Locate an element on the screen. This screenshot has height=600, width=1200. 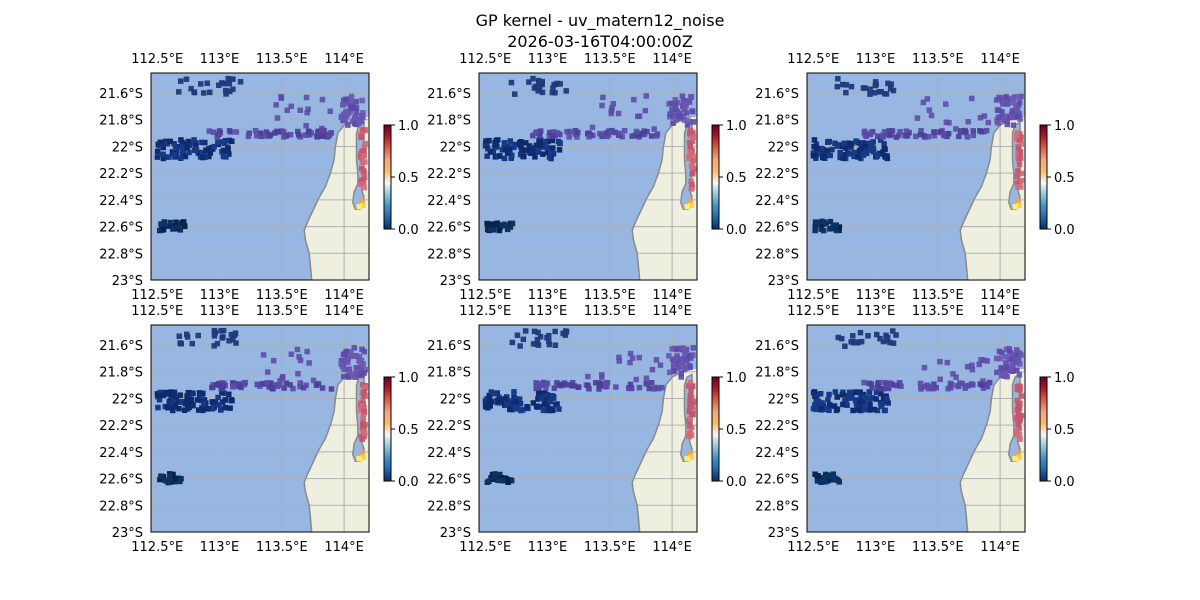
panel-frame is located at coordinates (260, 176).